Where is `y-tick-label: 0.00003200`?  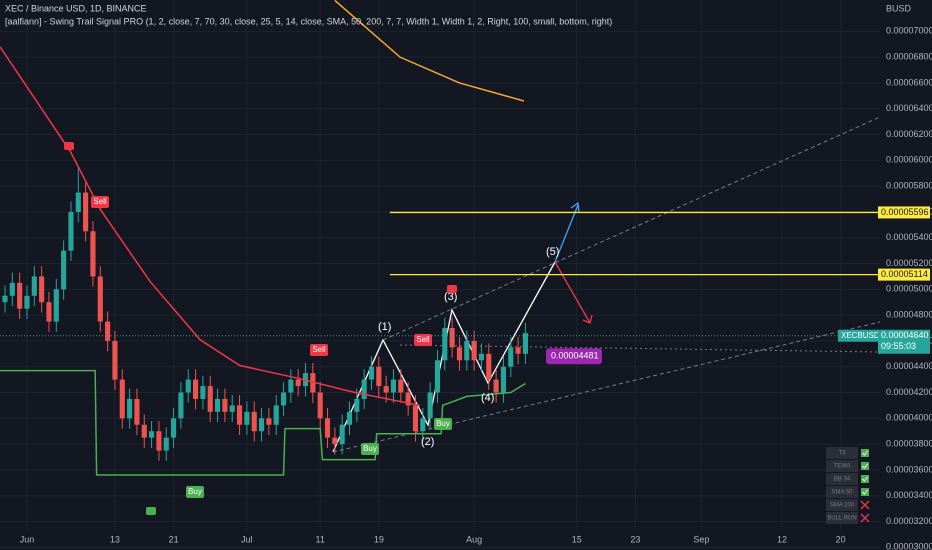 y-tick-label: 0.00003200 is located at coordinates (909, 521).